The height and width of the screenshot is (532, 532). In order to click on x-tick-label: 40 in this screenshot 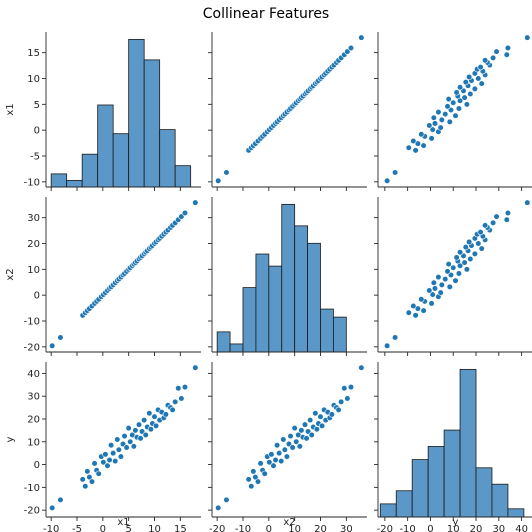, I will do `click(521, 528)`.